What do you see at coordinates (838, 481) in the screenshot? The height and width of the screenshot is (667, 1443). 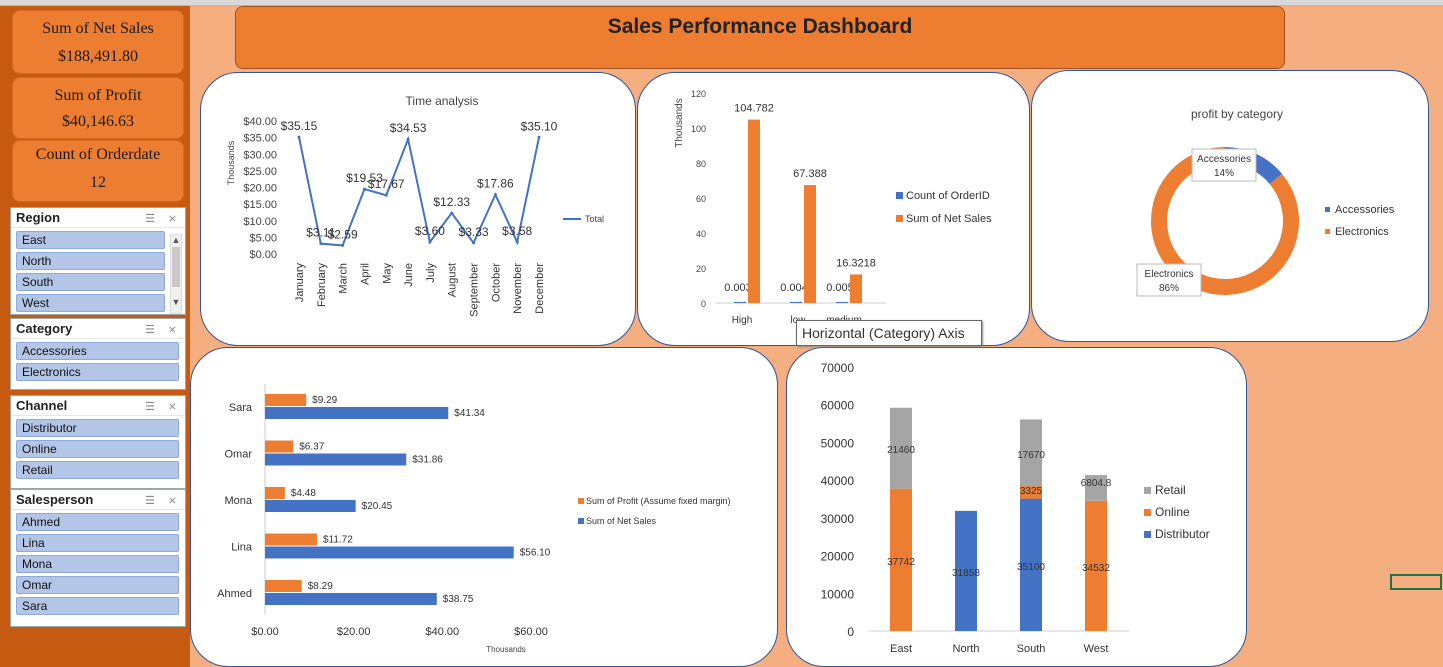 I see `y-tick-label: 40000` at bounding box center [838, 481].